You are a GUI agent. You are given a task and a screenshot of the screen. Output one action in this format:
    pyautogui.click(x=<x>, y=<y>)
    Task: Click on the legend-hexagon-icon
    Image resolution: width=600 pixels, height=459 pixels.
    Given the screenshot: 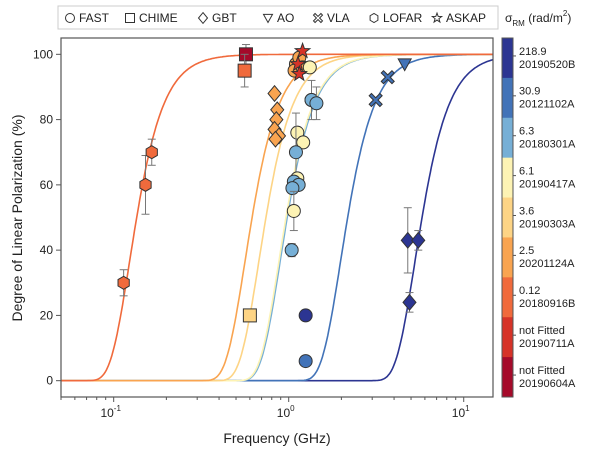 What is the action you would take?
    pyautogui.click(x=374, y=18)
    